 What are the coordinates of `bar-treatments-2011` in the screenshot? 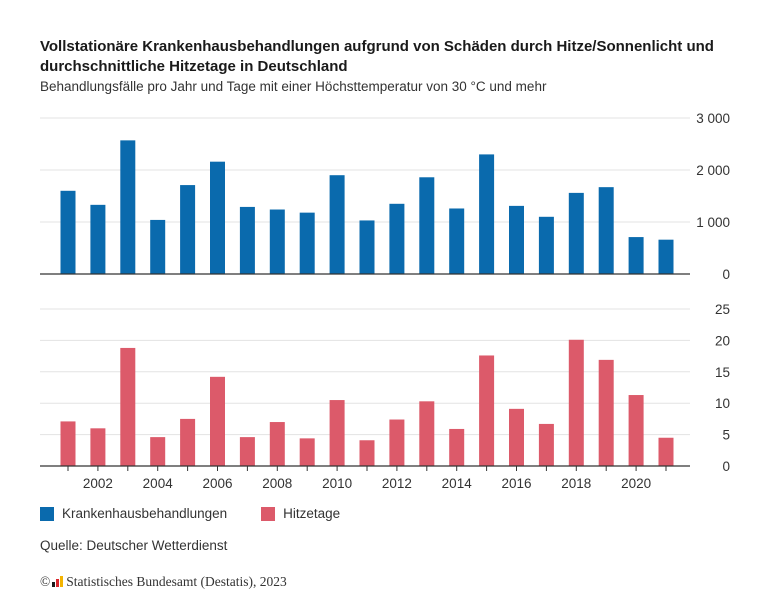 It's located at (367, 247).